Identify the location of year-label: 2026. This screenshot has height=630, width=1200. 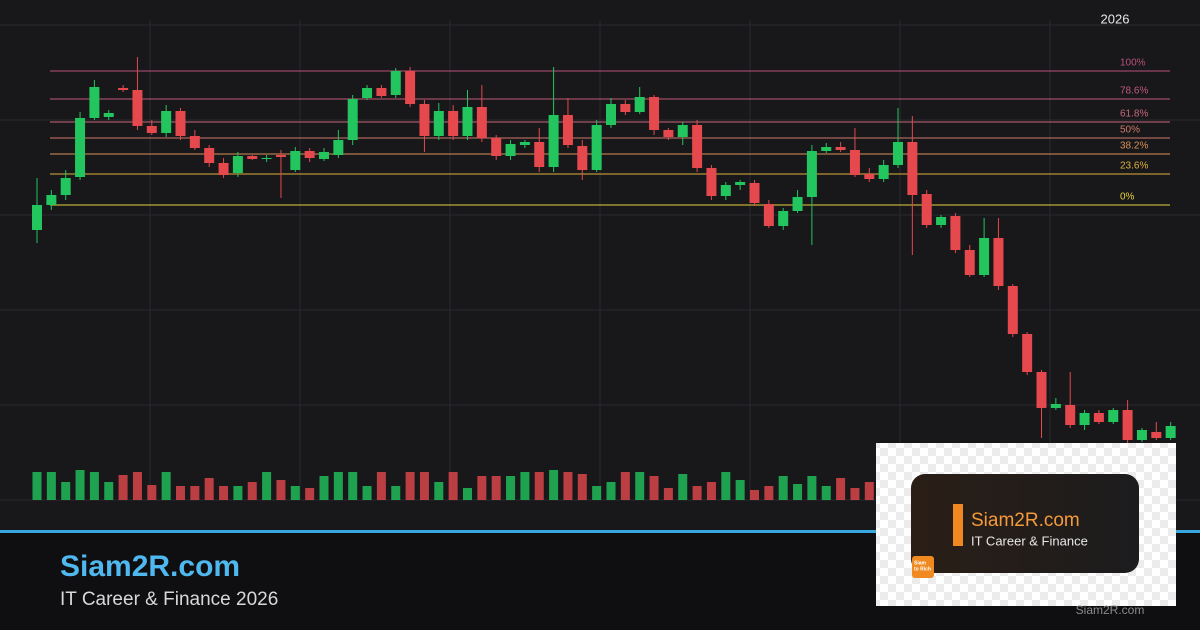
(1115, 18).